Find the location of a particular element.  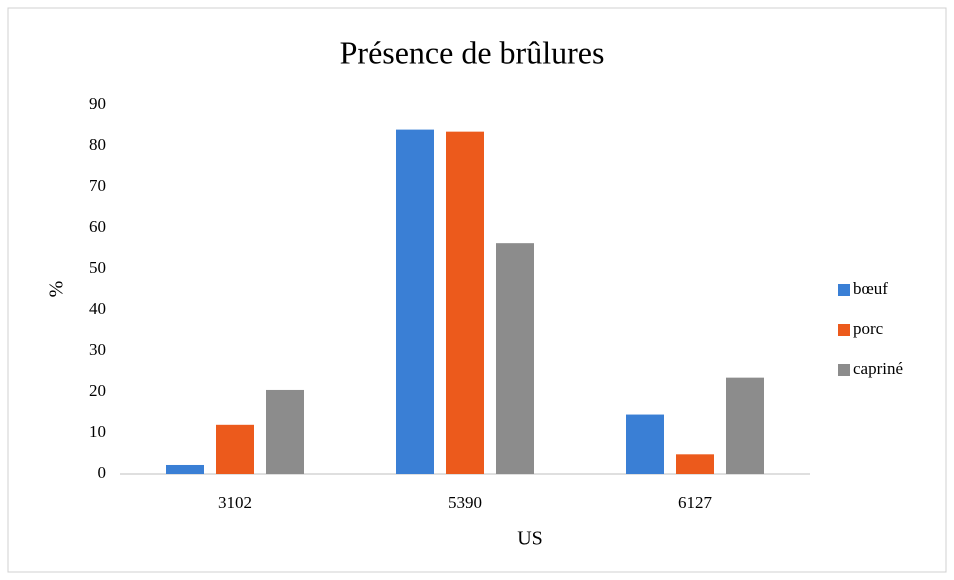

y-tick-label: 80 is located at coordinates (97, 144).